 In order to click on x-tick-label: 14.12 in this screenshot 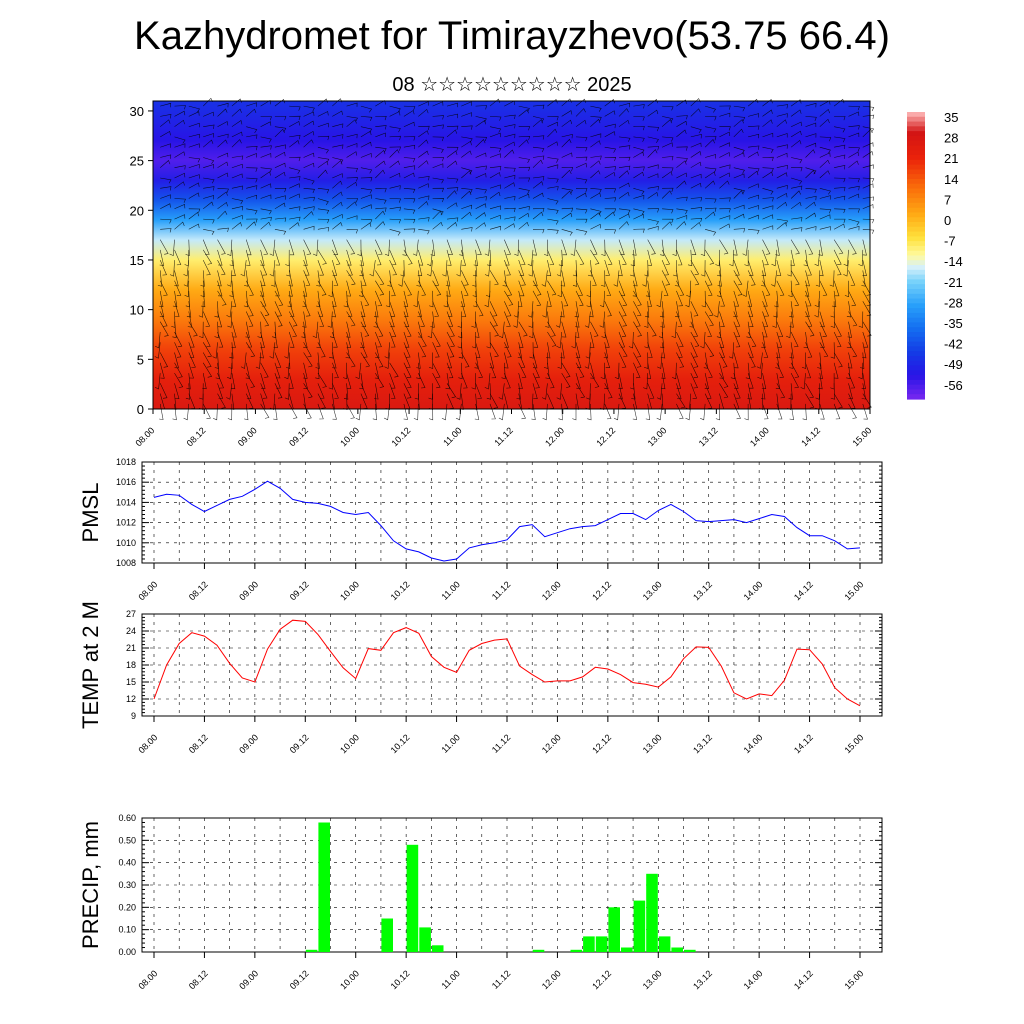, I will do `click(803, 979)`.